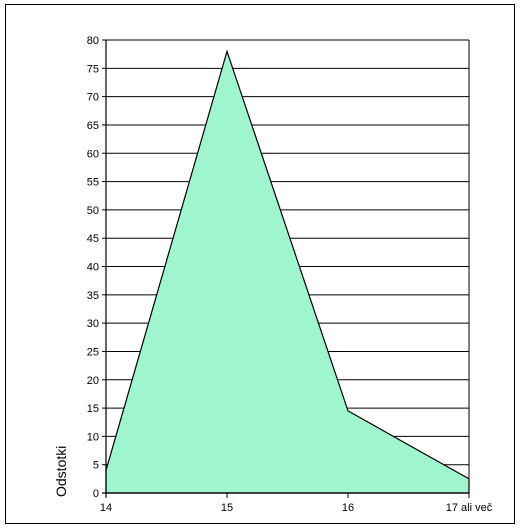 This screenshot has width=524, height=530. Describe the element at coordinates (61, 471) in the screenshot. I see `y-axis-title: Odstotki` at that location.